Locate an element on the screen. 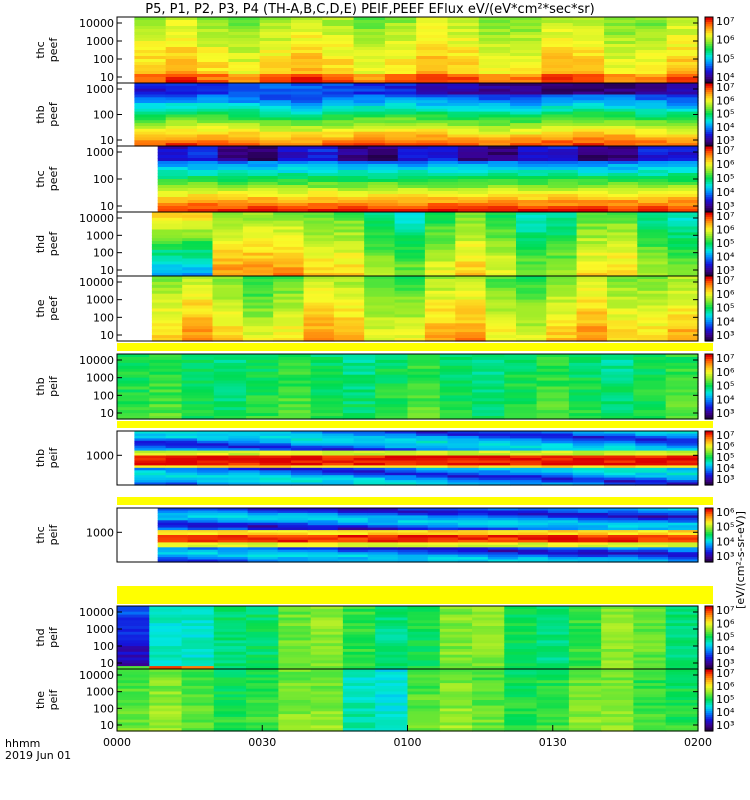 Image resolution: width=750 pixels, height=800 pixels. x-tick-label: 0130 is located at coordinates (553, 742).